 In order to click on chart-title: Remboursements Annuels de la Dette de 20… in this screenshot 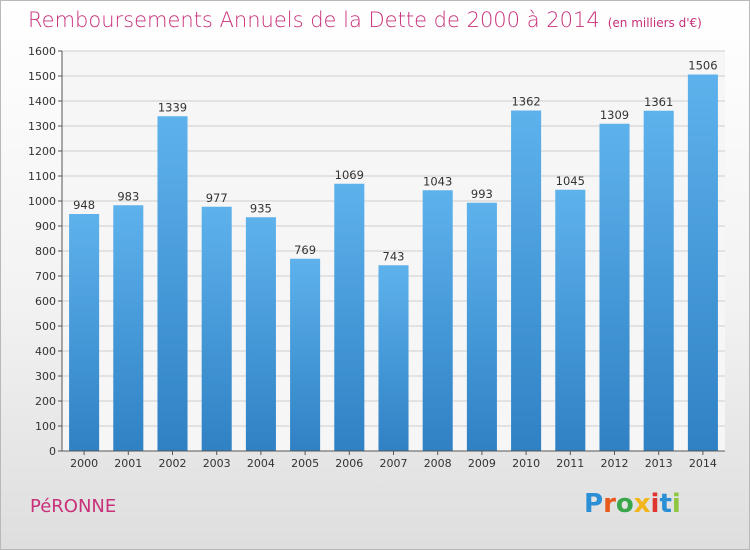, I will do `click(365, 20)`.